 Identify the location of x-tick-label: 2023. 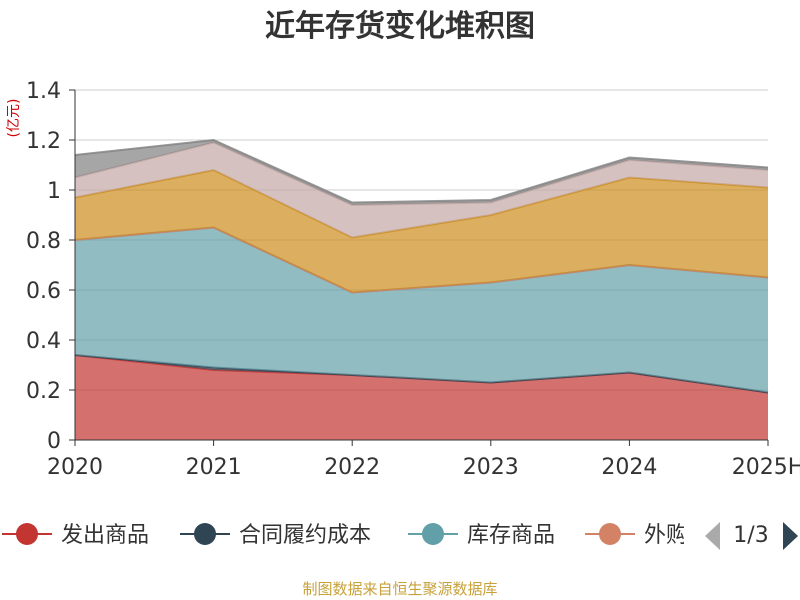
(491, 467).